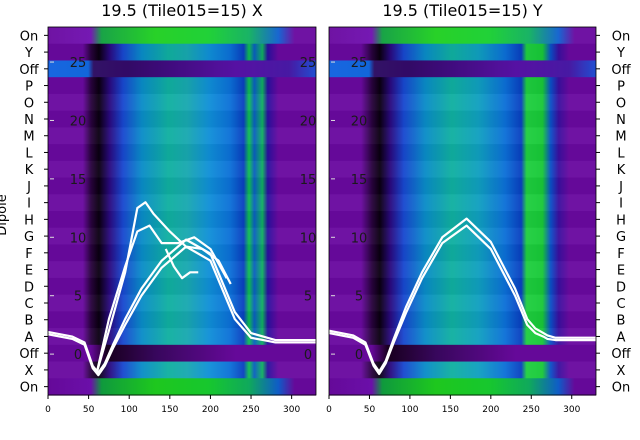  Describe the element at coordinates (182, 10) in the screenshot. I see `panel-title-1: 19.5 (Tile015=15) X` at that location.